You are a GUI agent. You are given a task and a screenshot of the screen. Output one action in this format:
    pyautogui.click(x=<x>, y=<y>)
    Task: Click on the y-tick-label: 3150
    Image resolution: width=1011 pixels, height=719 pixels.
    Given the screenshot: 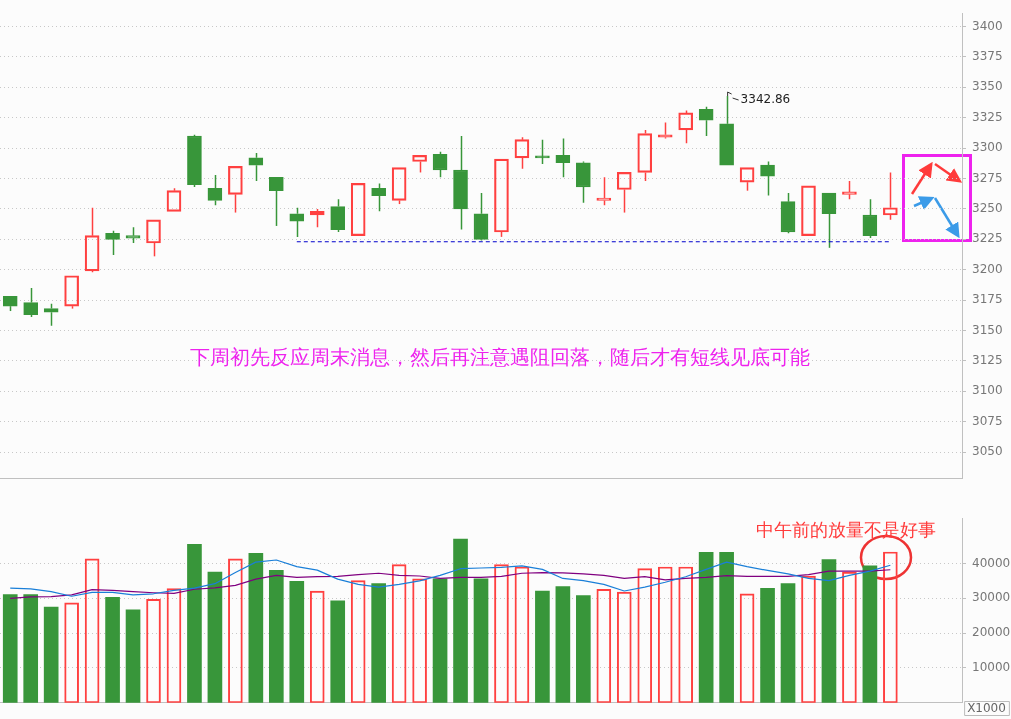 What is the action you would take?
    pyautogui.click(x=987, y=329)
    